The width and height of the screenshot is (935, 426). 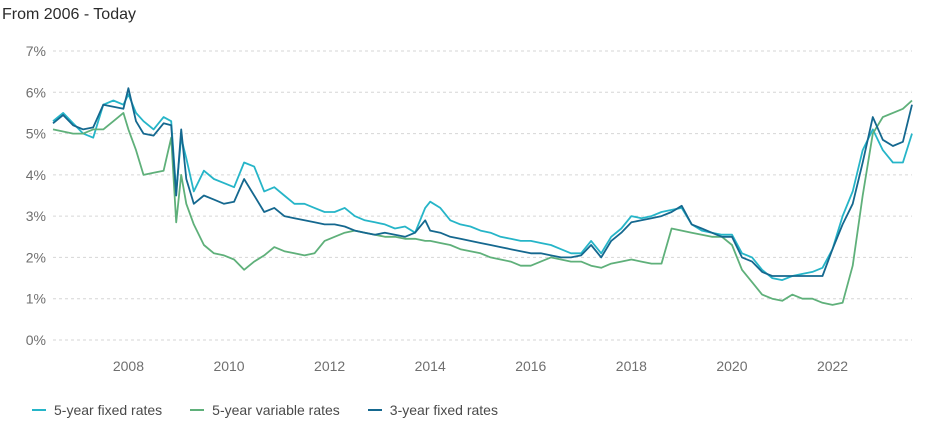 I want to click on legend-item-5yr-variable: 5-year variable rates, so click(x=265, y=410).